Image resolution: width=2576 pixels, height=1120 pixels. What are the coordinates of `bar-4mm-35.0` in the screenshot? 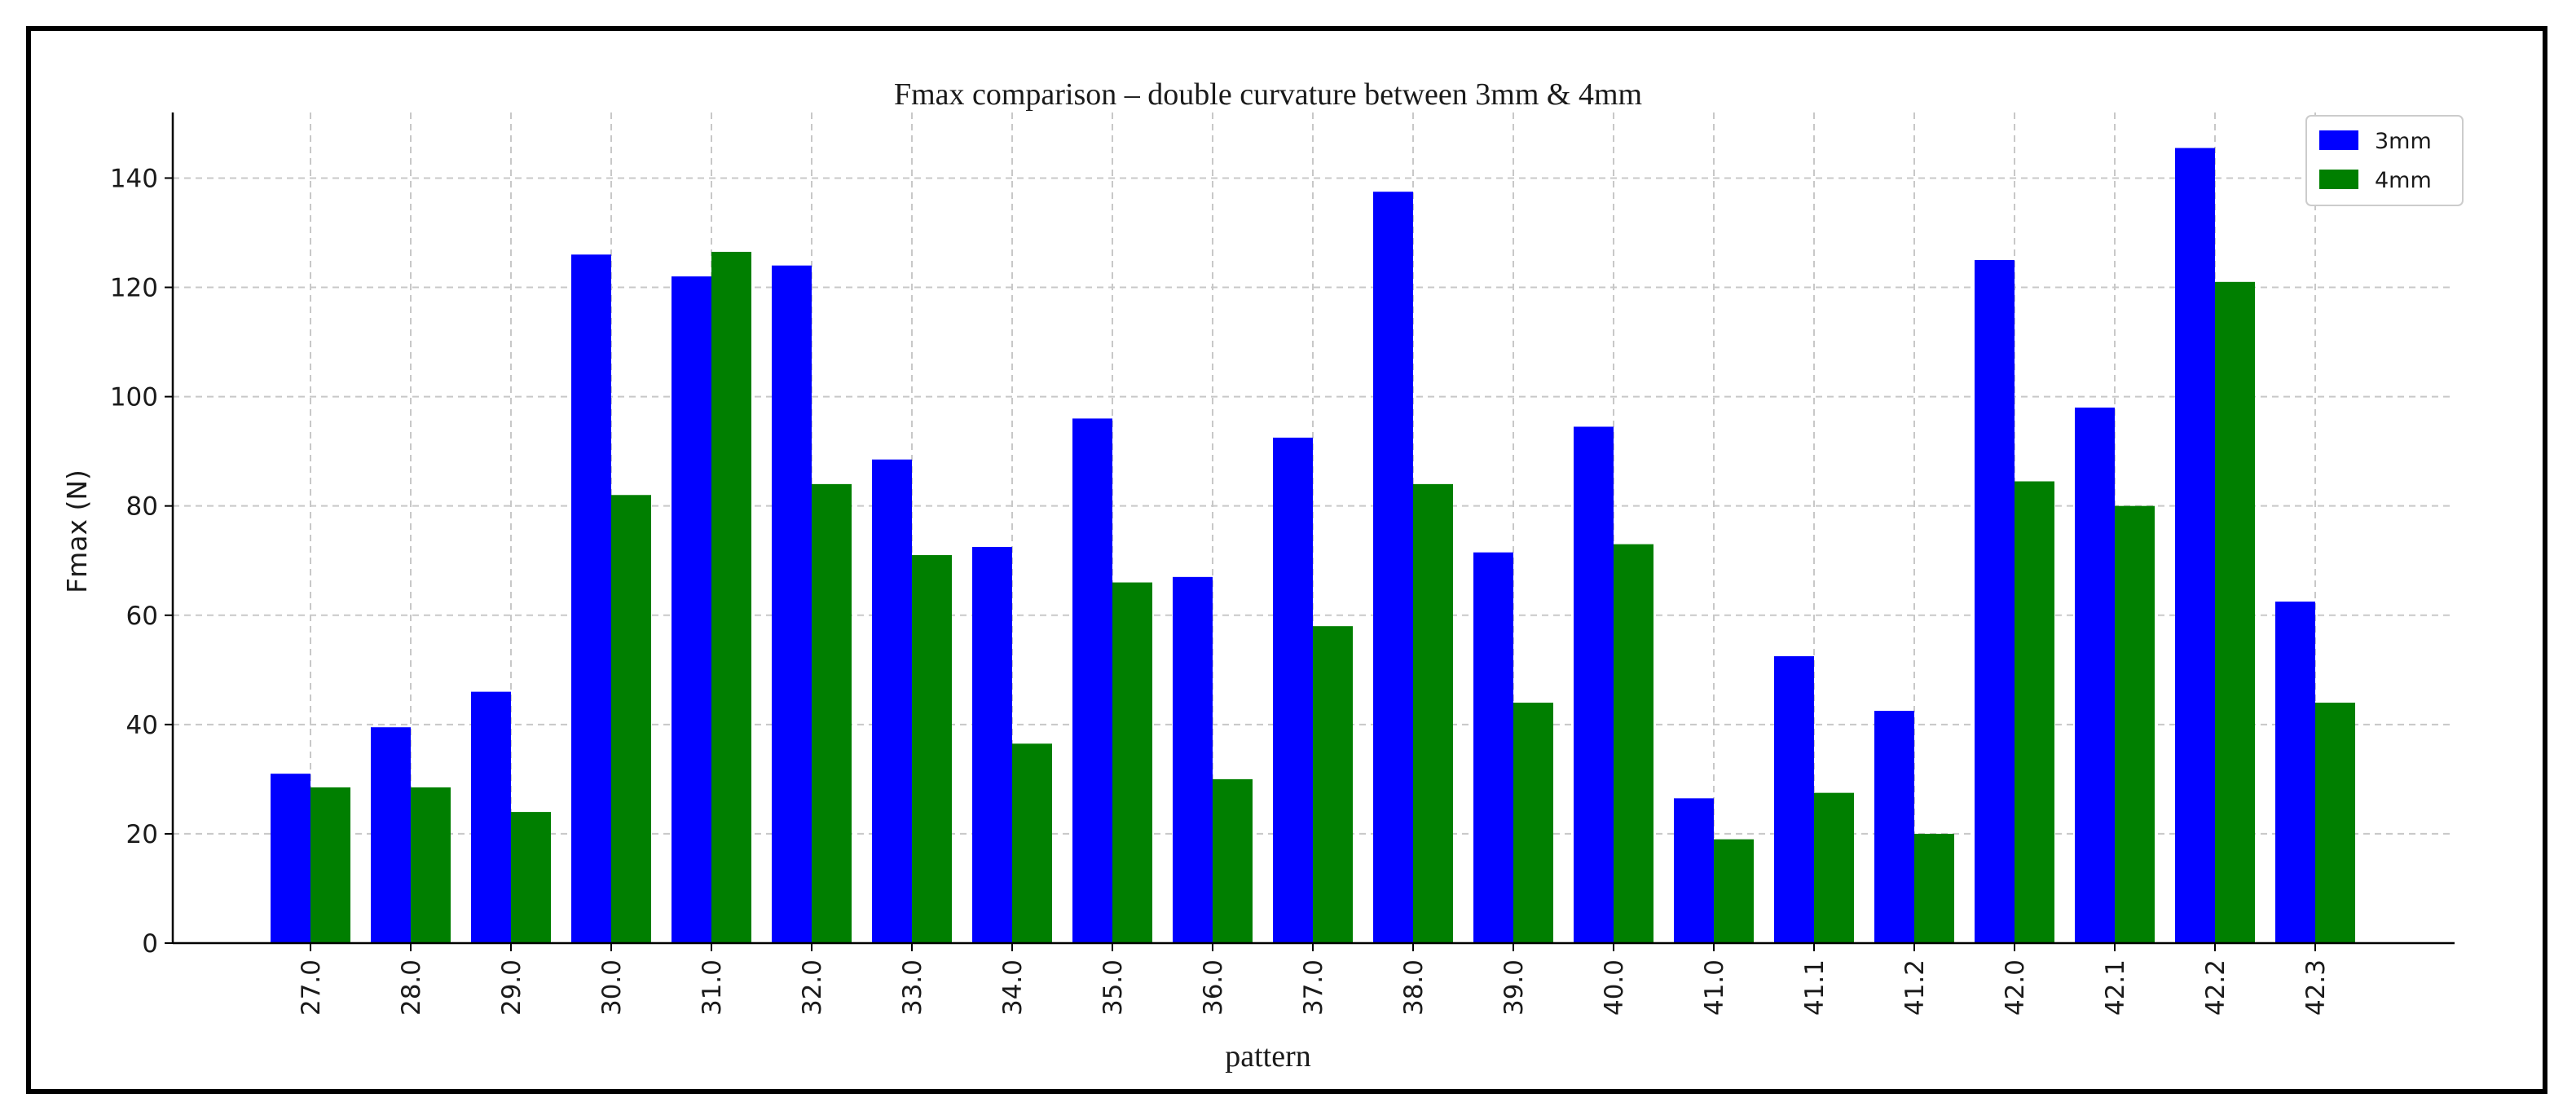 It's located at (1132, 762).